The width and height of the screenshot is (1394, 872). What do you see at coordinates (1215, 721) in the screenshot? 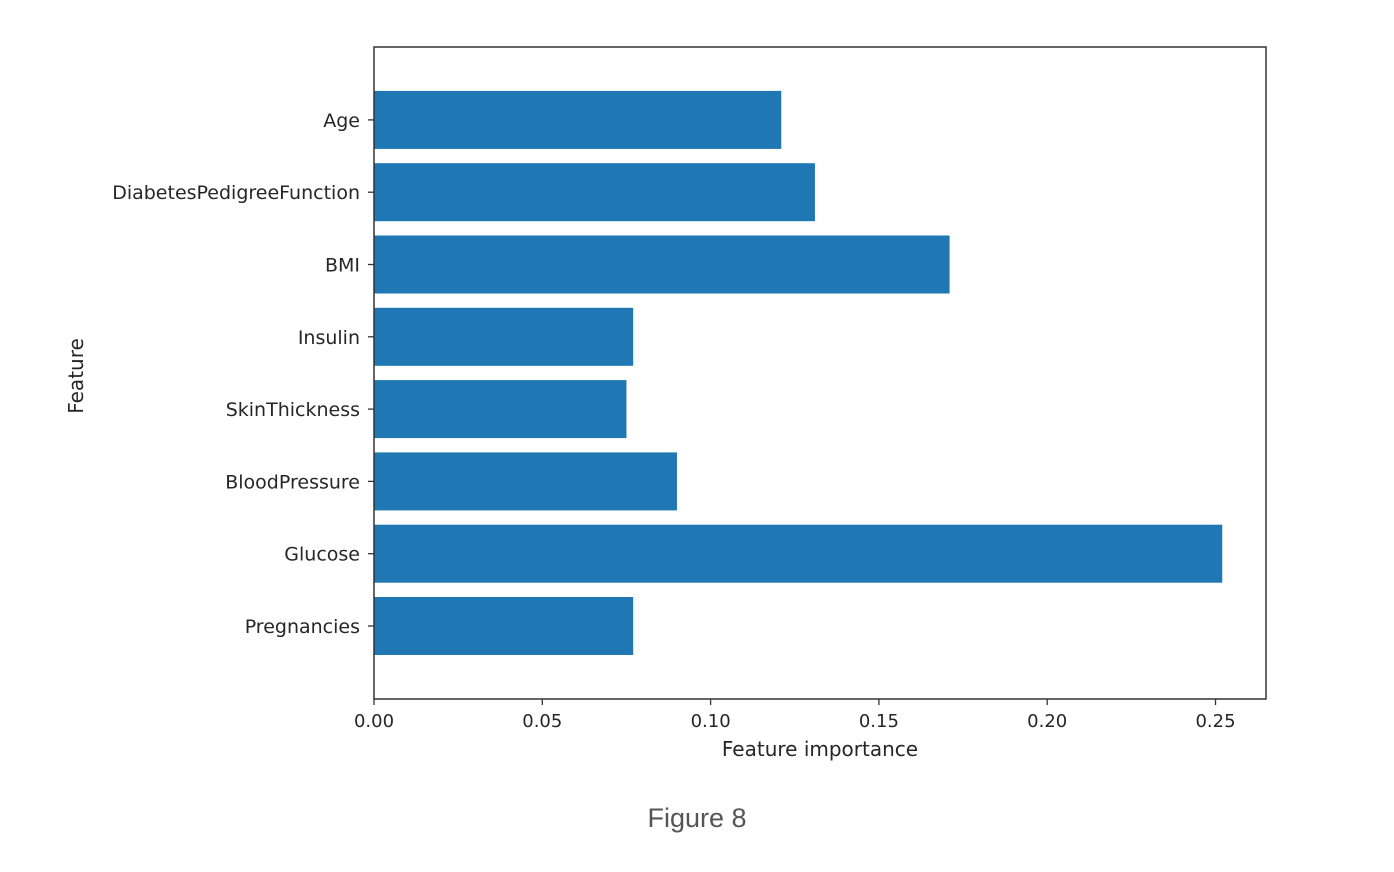
I see `x-tick-label: 0.25` at bounding box center [1215, 721].